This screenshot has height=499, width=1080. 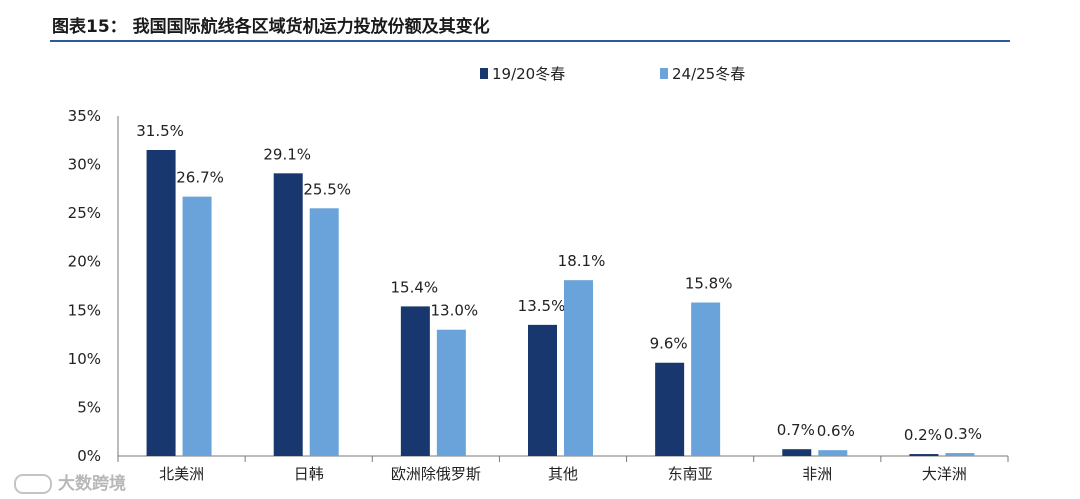 I want to click on data-label: 0.7%, so click(x=796, y=430).